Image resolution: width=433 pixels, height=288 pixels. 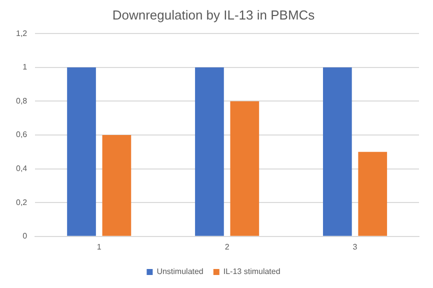 What do you see at coordinates (227, 247) in the screenshot?
I see `x-tick-label: 2` at bounding box center [227, 247].